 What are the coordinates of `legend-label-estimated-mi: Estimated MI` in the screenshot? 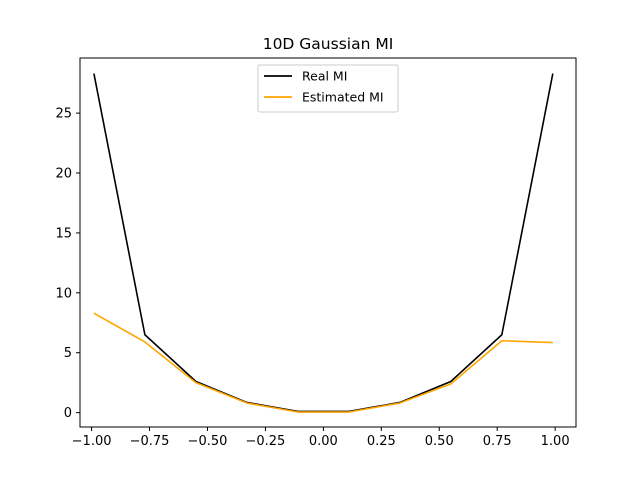 It's located at (343, 97).